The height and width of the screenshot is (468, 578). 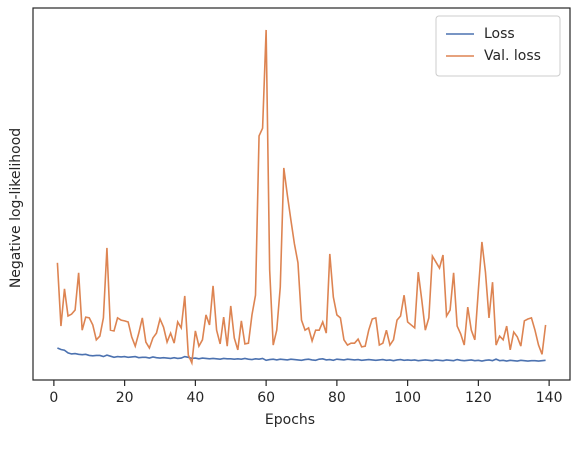 I want to click on legend-label: Loss, so click(x=499, y=34).